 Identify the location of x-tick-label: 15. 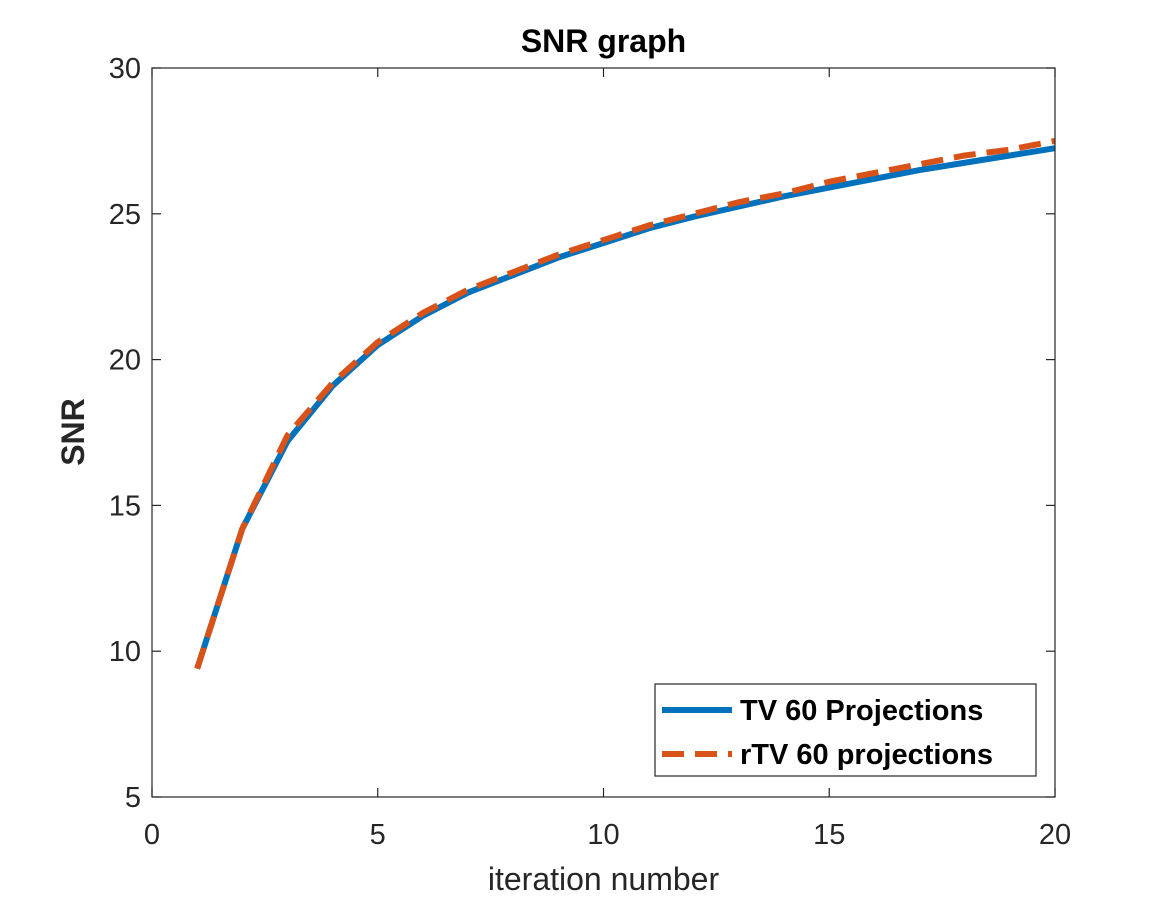
(829, 835).